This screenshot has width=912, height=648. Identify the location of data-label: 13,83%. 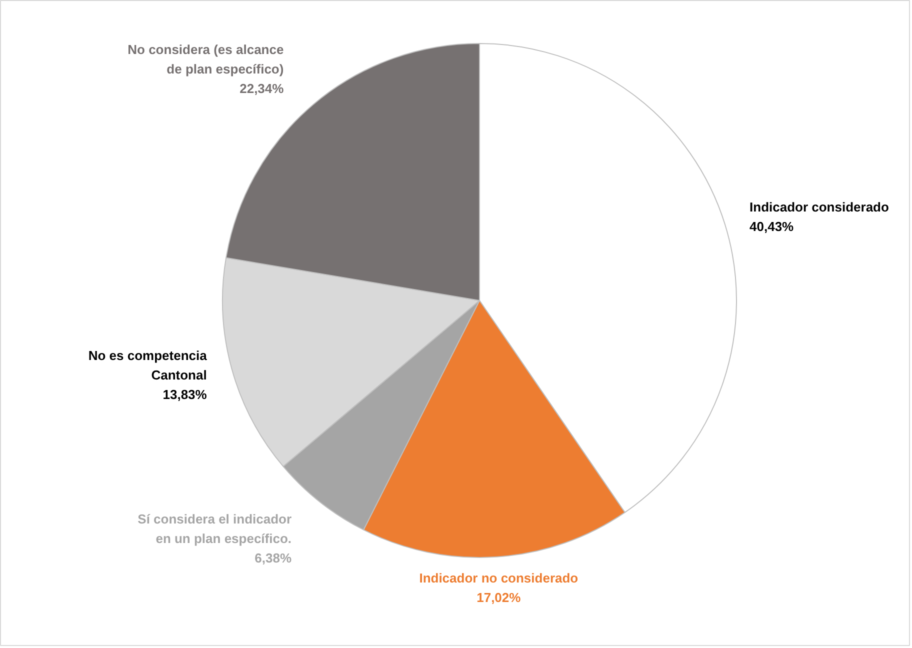
(185, 394).